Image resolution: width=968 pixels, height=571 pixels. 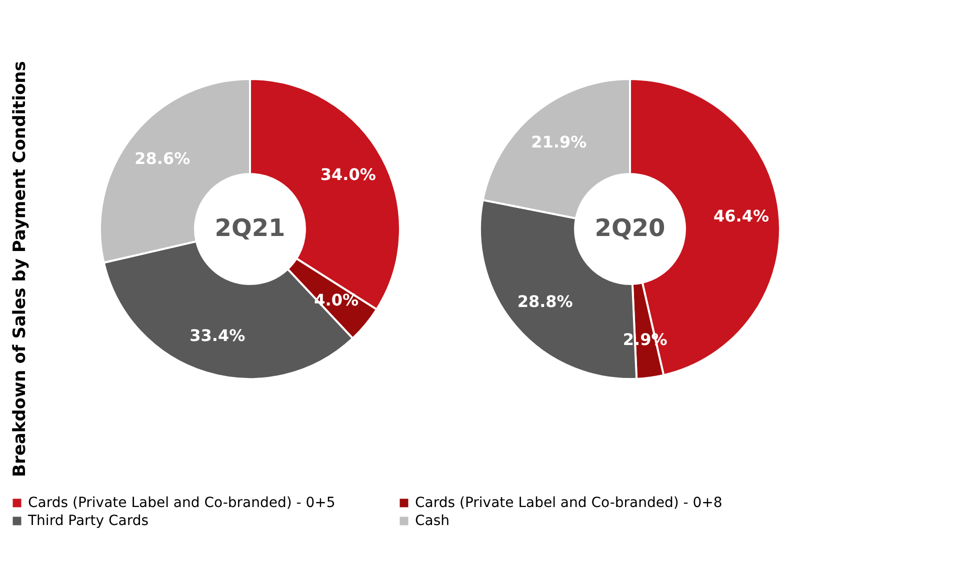 I want to click on data-label: 34.0%, so click(x=348, y=174).